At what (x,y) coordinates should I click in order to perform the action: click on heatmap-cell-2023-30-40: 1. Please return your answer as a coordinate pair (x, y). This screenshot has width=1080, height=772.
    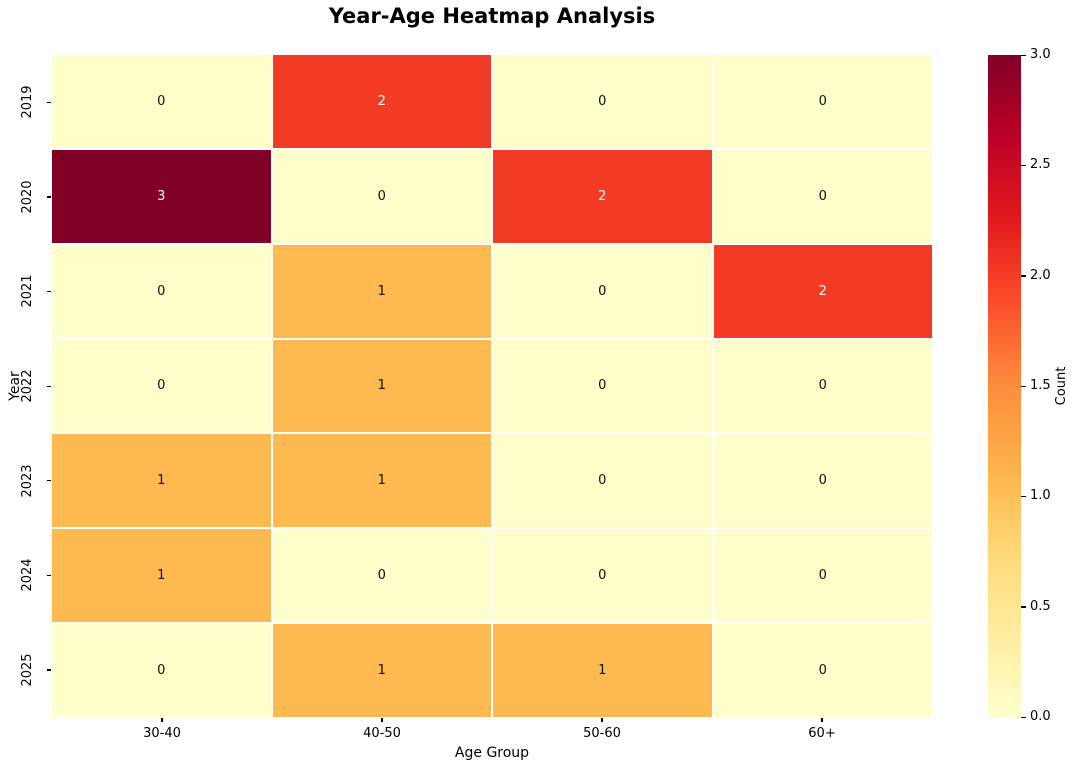
    Looking at the image, I should click on (161, 481).